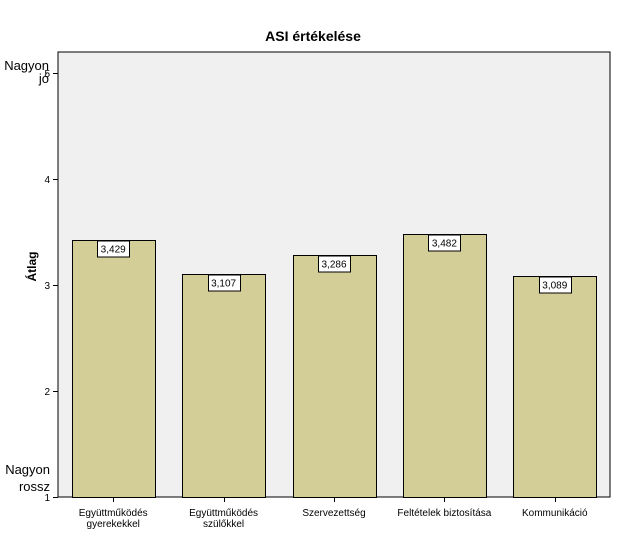 Image resolution: width=629 pixels, height=544 pixels. What do you see at coordinates (47, 74) in the screenshot?
I see `y-tick-label: 5` at bounding box center [47, 74].